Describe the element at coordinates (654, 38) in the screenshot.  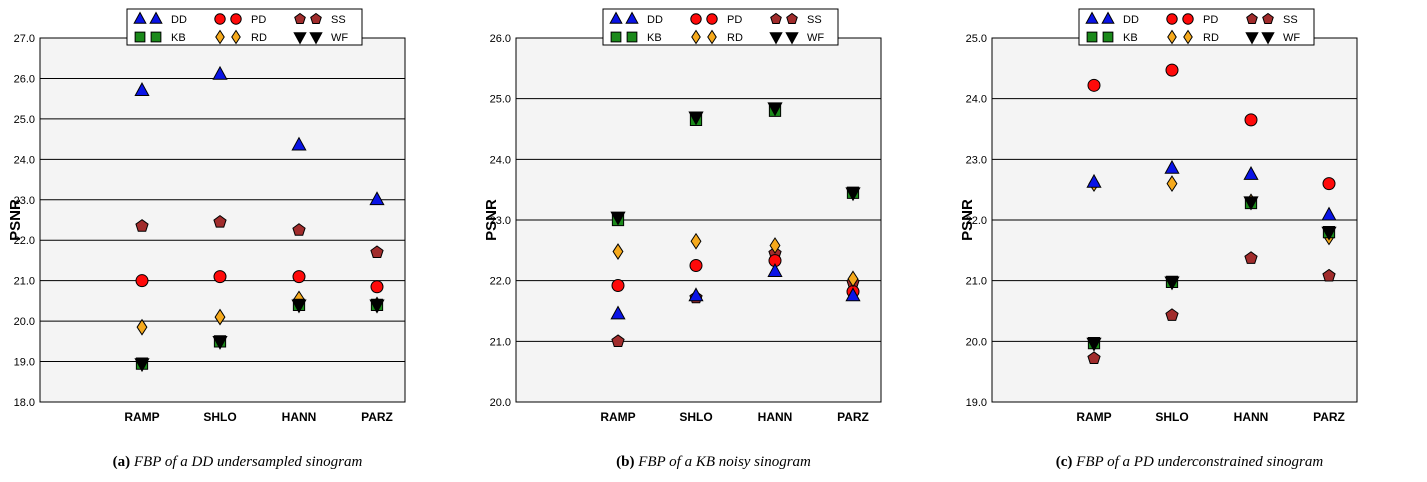
I see `legend-label-kb: KB` at that location.